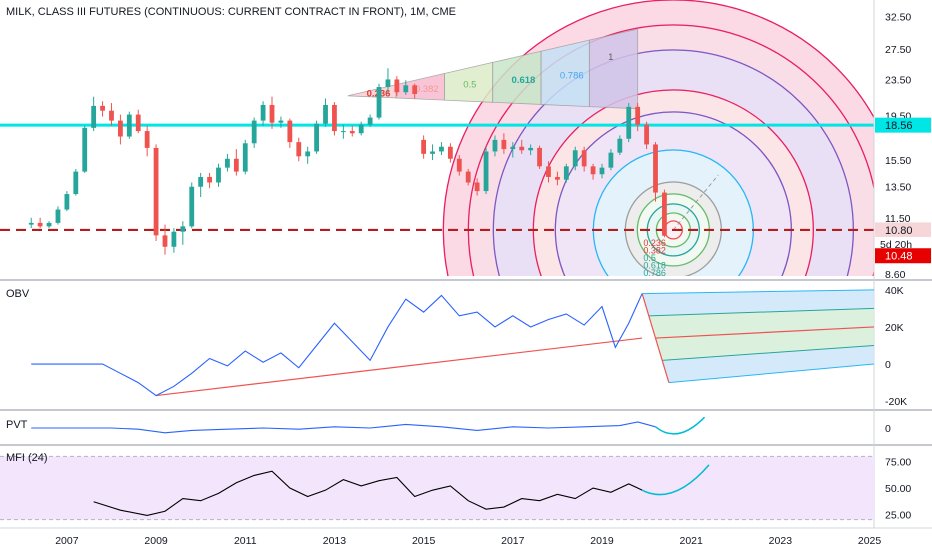 This screenshot has height=555, width=932. What do you see at coordinates (572, 76) in the screenshot?
I see `fib-fan-level-label: 0.786` at bounding box center [572, 76].